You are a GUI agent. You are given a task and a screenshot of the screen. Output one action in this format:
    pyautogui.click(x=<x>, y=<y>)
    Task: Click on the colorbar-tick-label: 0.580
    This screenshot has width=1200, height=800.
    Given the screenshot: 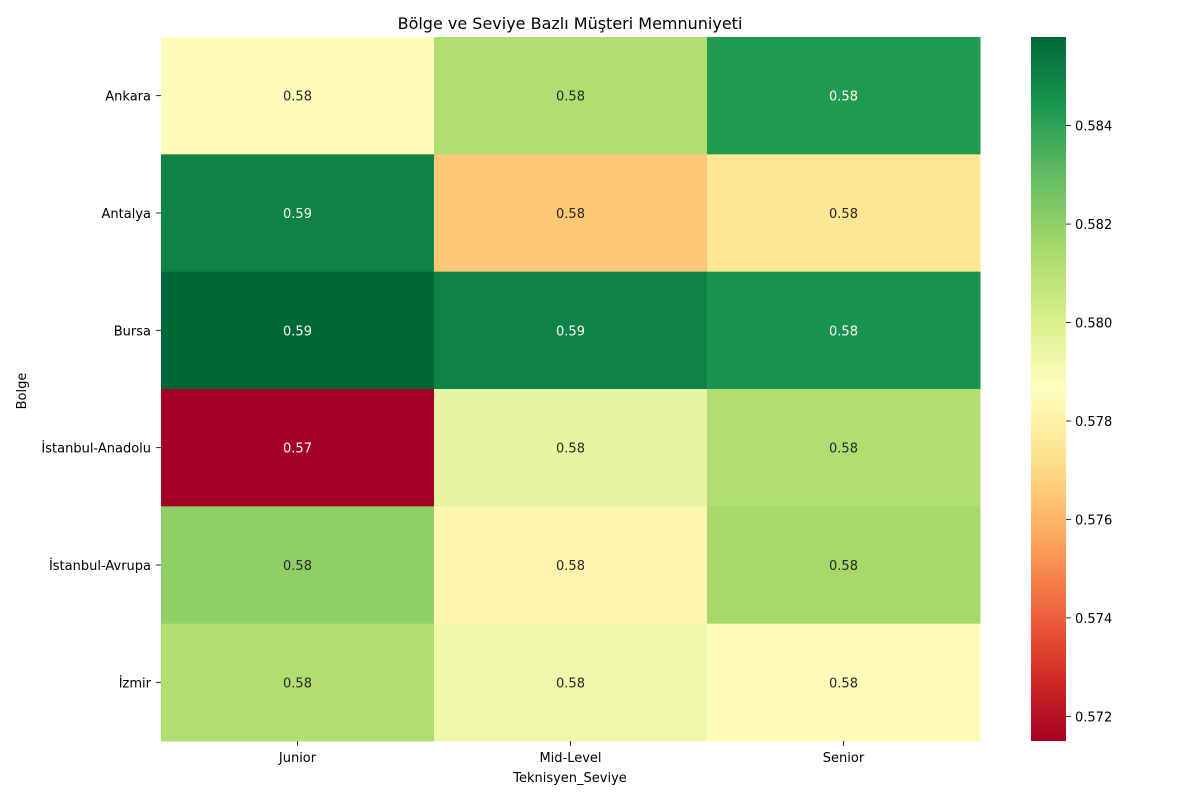 What is the action you would take?
    pyautogui.click(x=1093, y=324)
    